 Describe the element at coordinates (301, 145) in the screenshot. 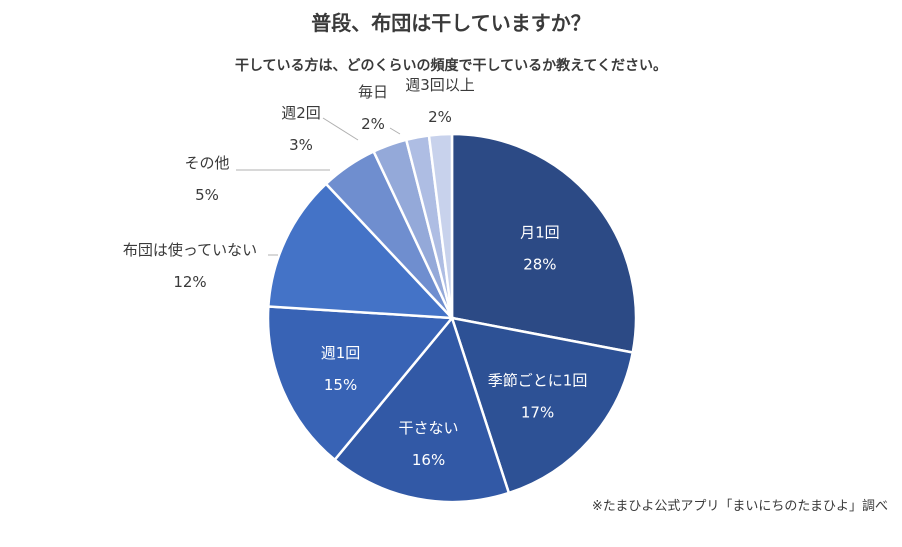

I see `slice-value-label: 3%` at that location.